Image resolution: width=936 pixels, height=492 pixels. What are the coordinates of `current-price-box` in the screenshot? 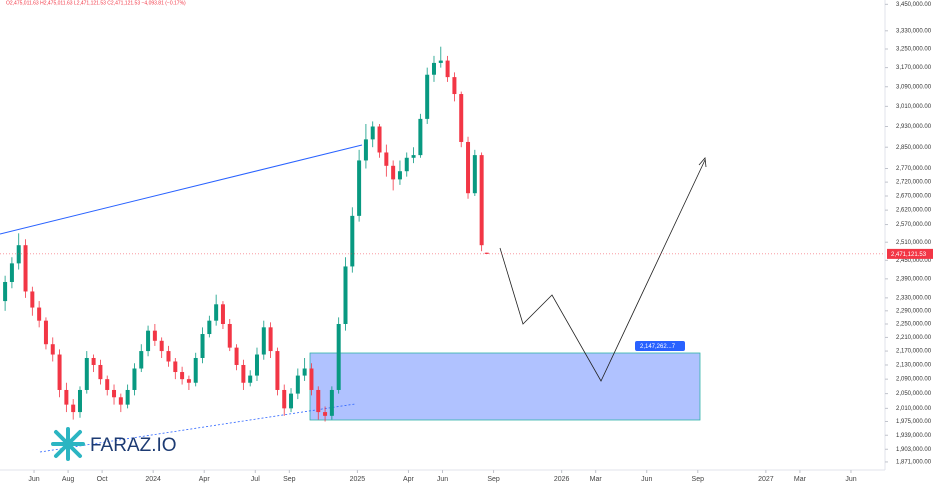 It's located at (910, 253).